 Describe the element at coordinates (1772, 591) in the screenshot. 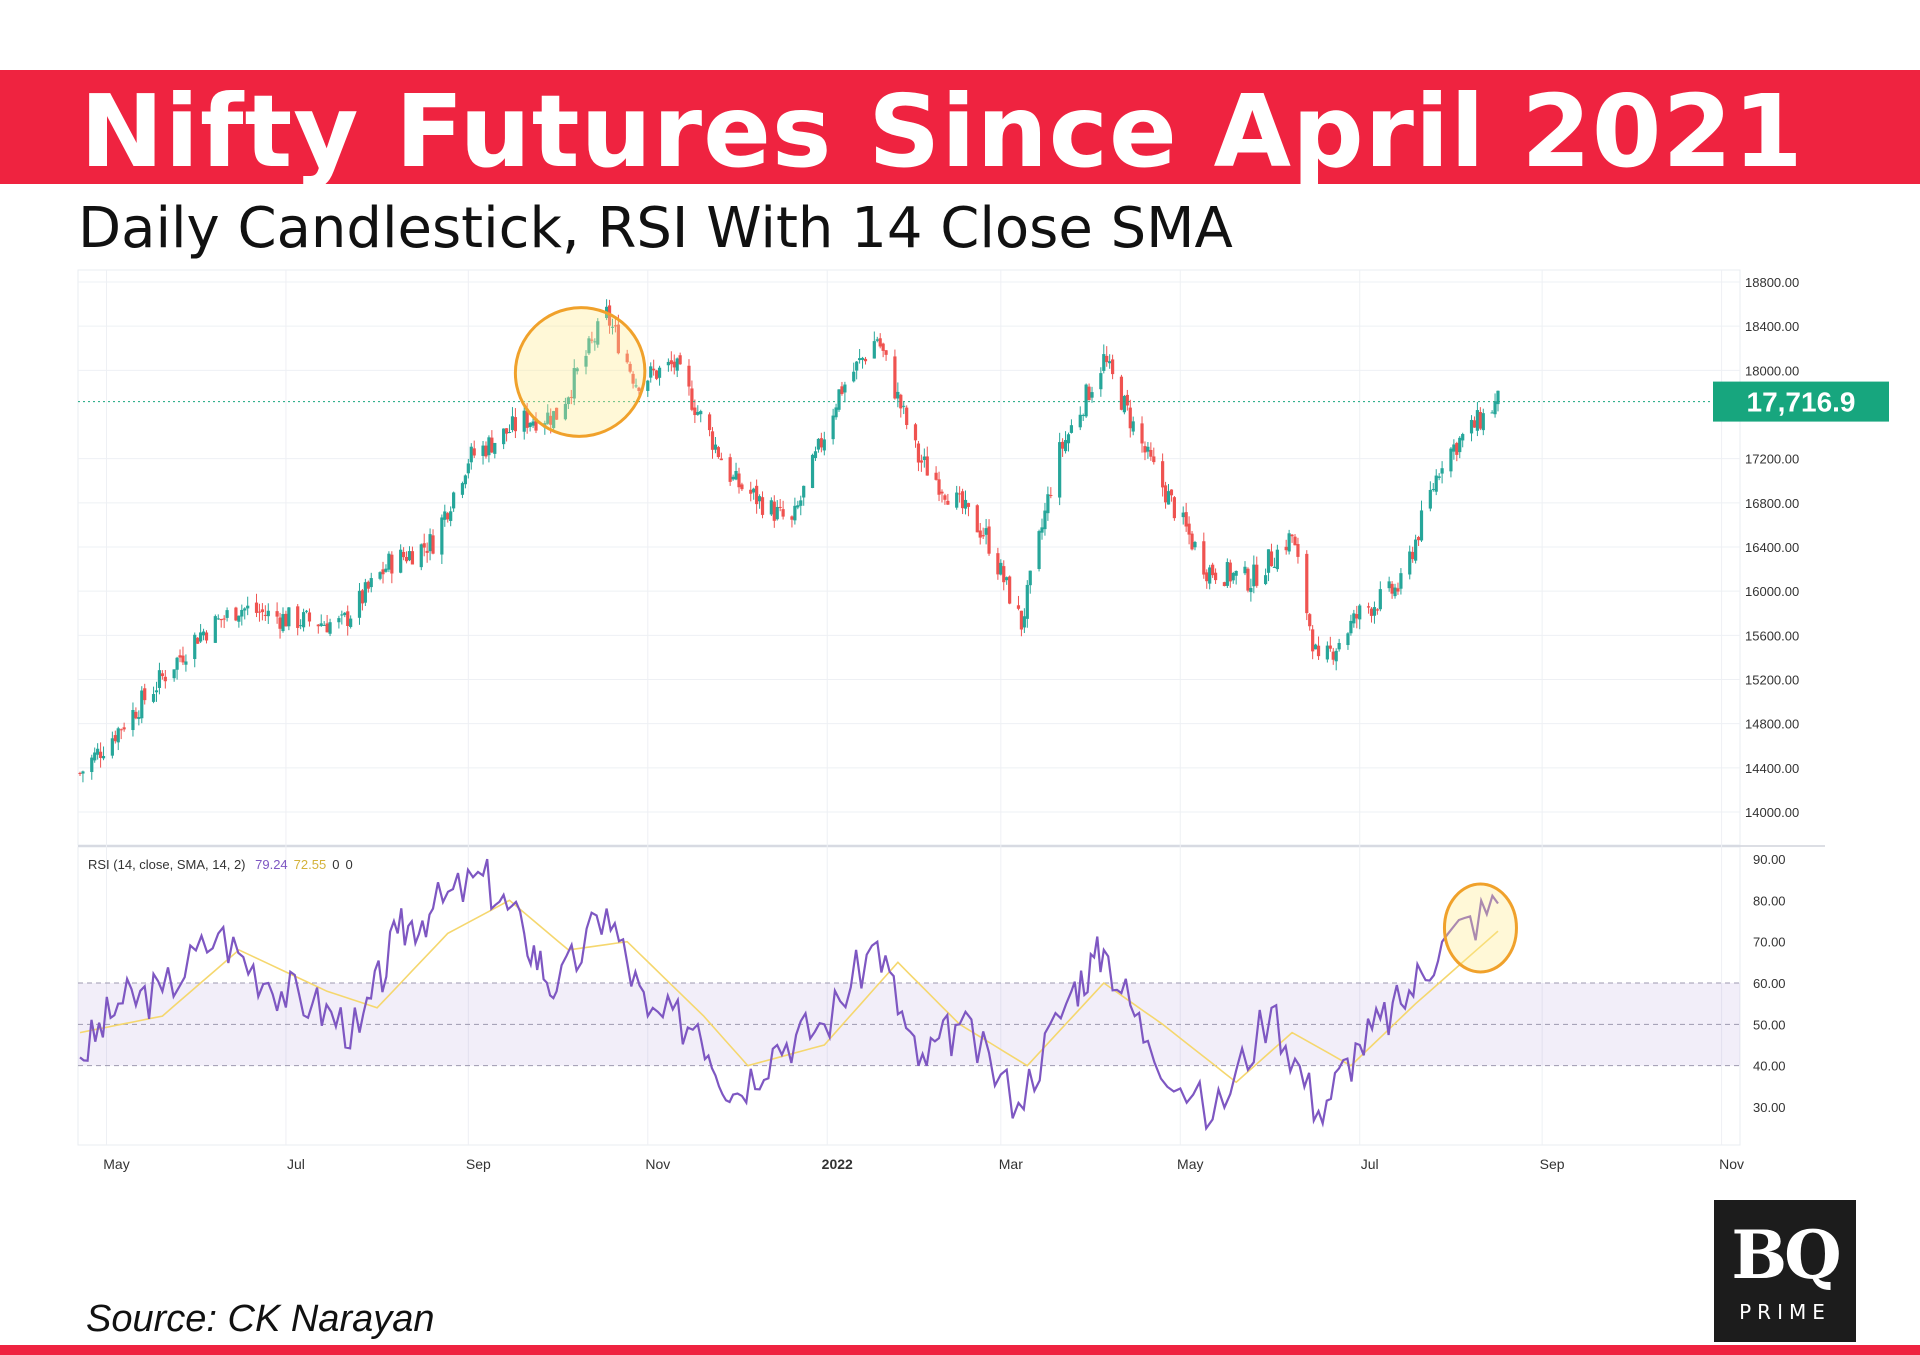

I see `price-tick-label: 16000.00` at that location.